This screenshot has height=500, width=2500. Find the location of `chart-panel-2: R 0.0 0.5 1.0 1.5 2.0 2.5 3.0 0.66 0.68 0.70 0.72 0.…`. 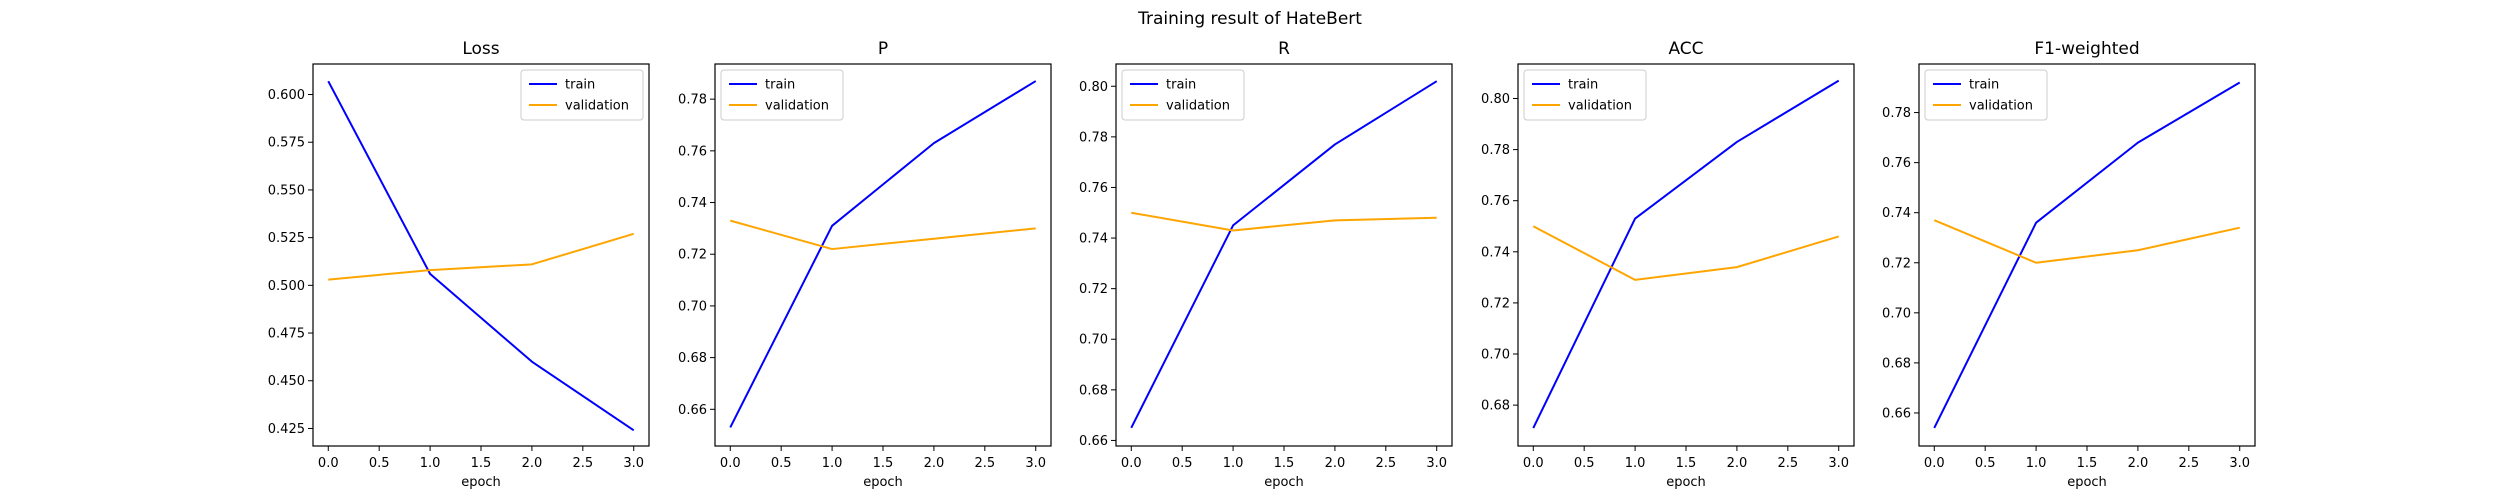

chart-panel-2: R 0.0 0.5 1.0 1.5 2.0 2.5 3.0 0.66 0.68 0.70 0.72 0.… is located at coordinates (1266, 264).